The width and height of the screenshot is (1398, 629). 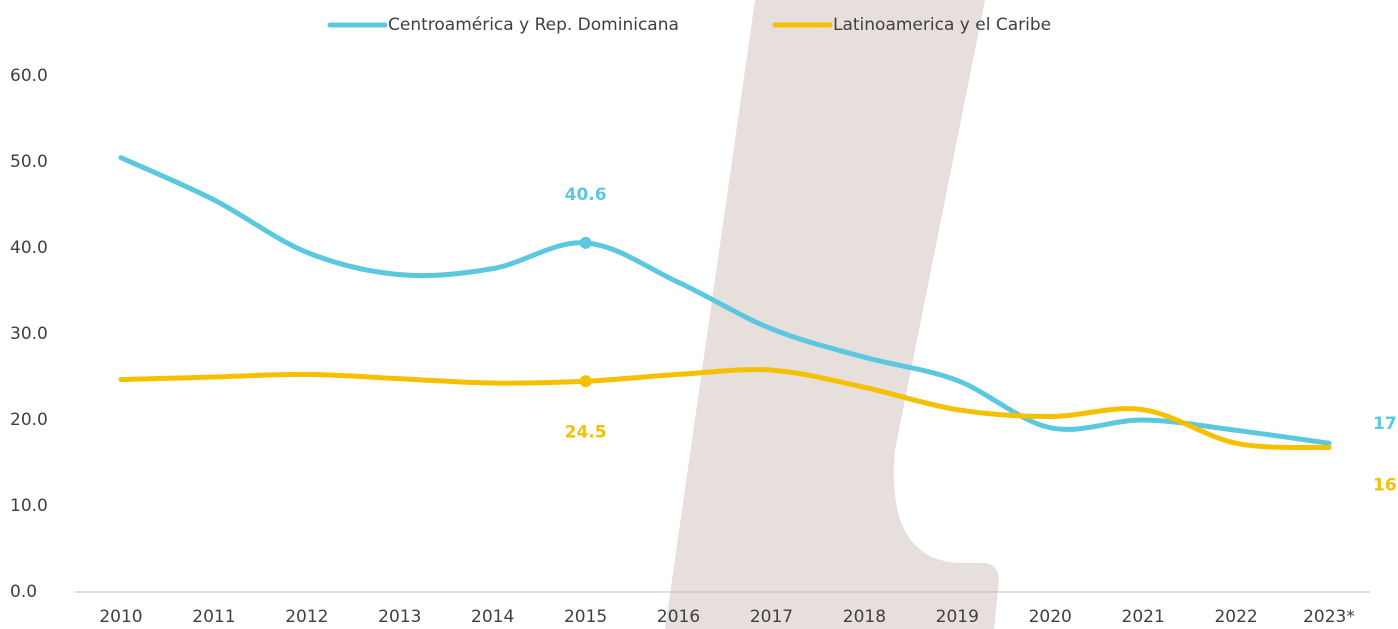 I want to click on x-tick-label: 2021, so click(x=1143, y=617).